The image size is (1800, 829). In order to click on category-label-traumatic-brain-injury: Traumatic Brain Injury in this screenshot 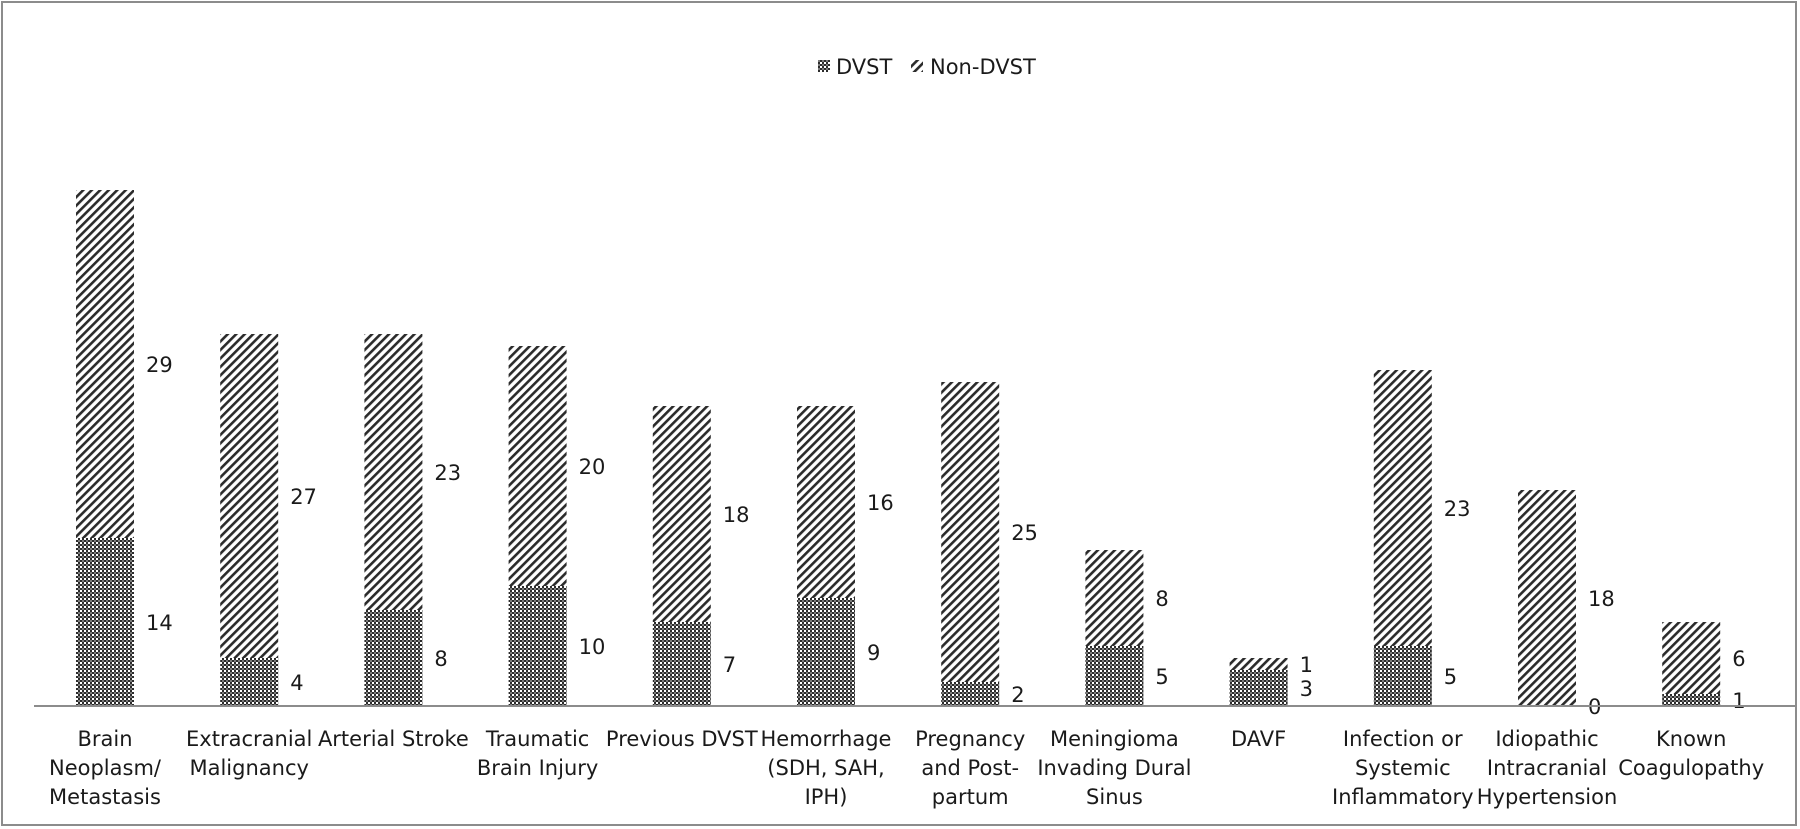, I will do `click(537, 753)`.